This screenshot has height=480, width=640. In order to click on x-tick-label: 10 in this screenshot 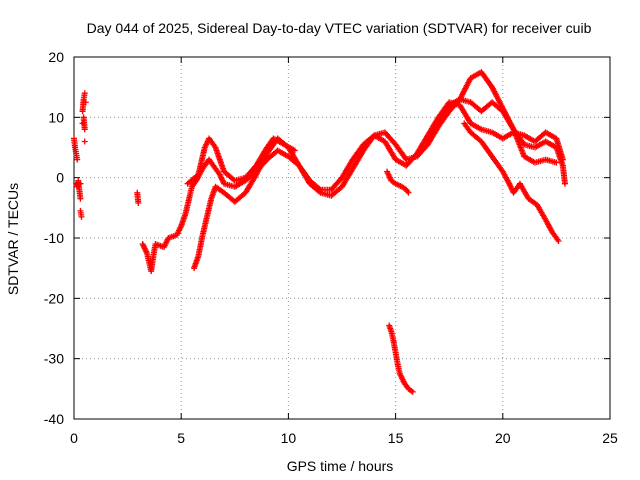, I will do `click(289, 438)`.